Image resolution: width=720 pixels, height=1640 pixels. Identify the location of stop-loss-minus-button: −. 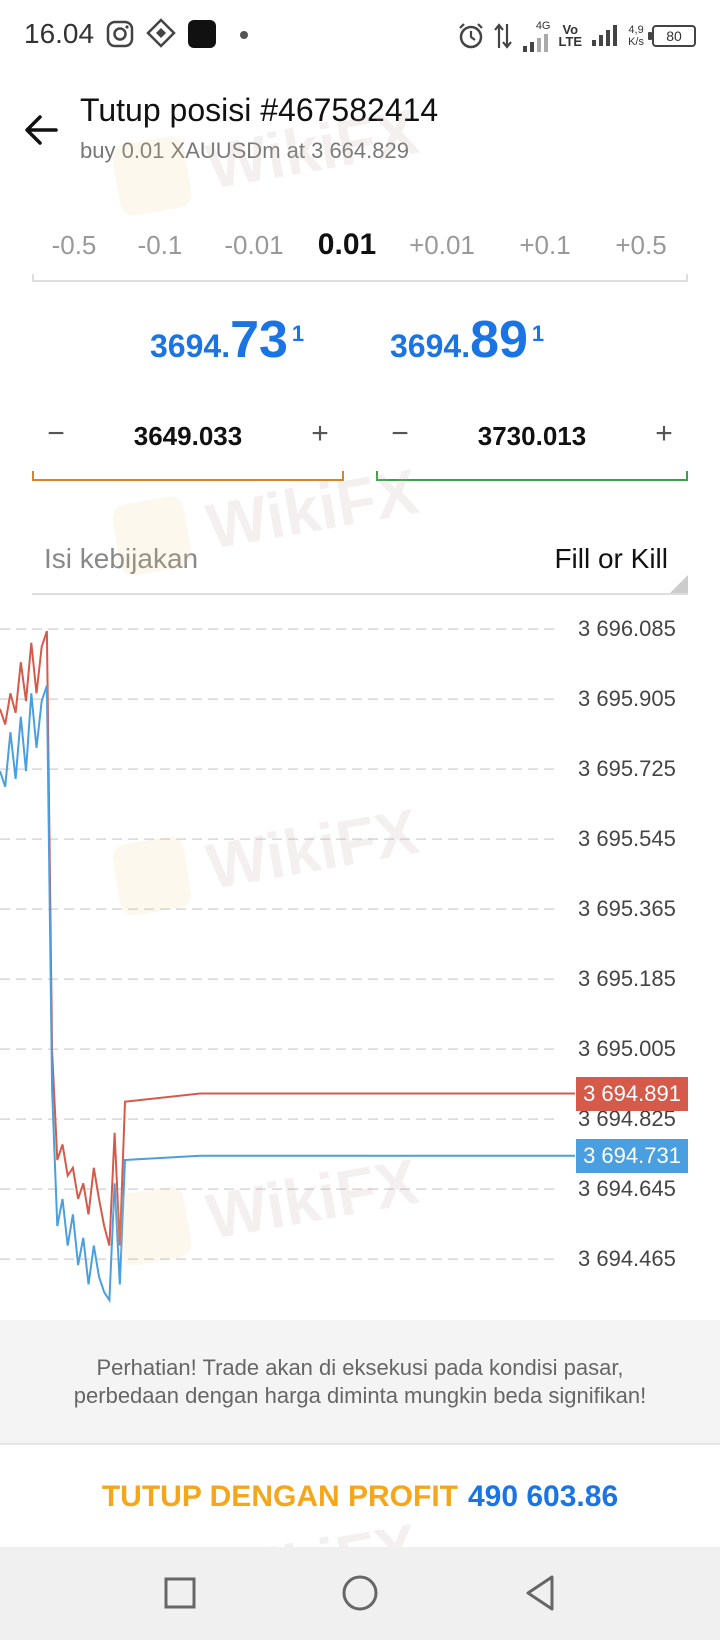
(56, 433).